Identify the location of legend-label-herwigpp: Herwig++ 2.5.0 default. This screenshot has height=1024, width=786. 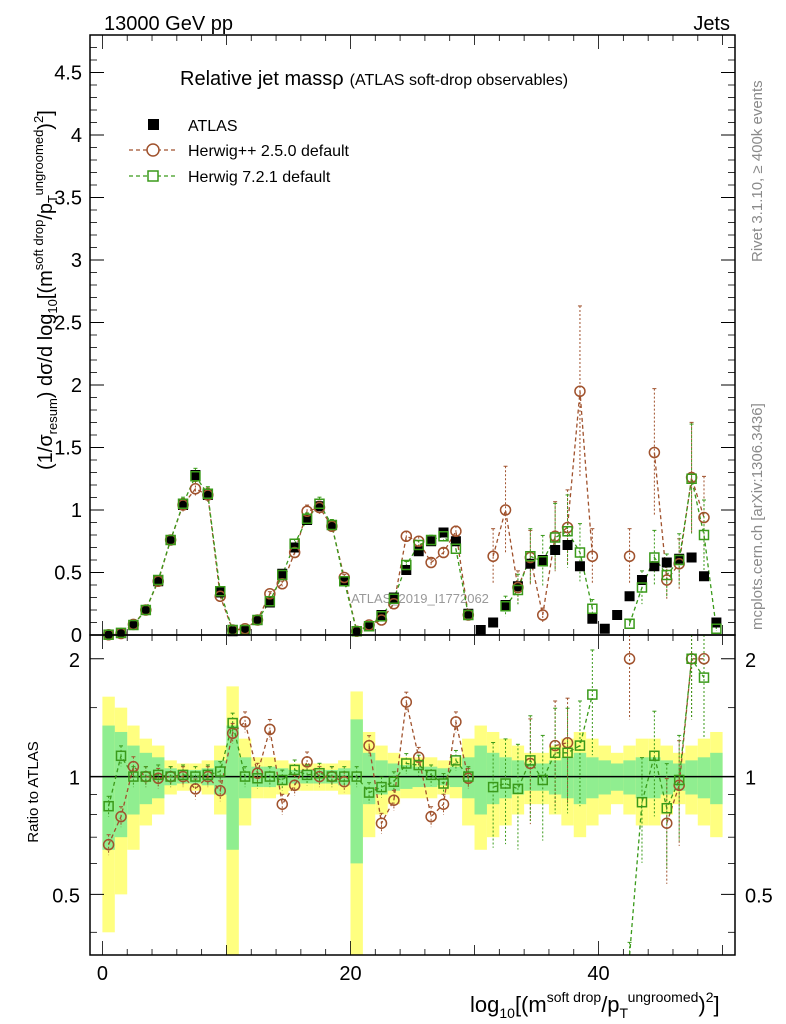
(269, 151).